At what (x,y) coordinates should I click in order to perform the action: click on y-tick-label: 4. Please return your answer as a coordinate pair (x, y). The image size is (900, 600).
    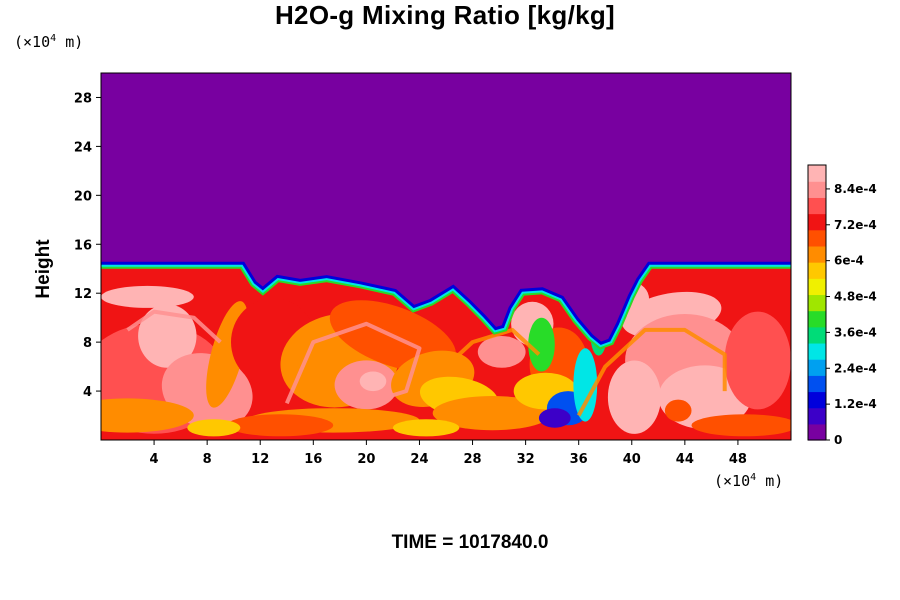
    Looking at the image, I should click on (87, 392).